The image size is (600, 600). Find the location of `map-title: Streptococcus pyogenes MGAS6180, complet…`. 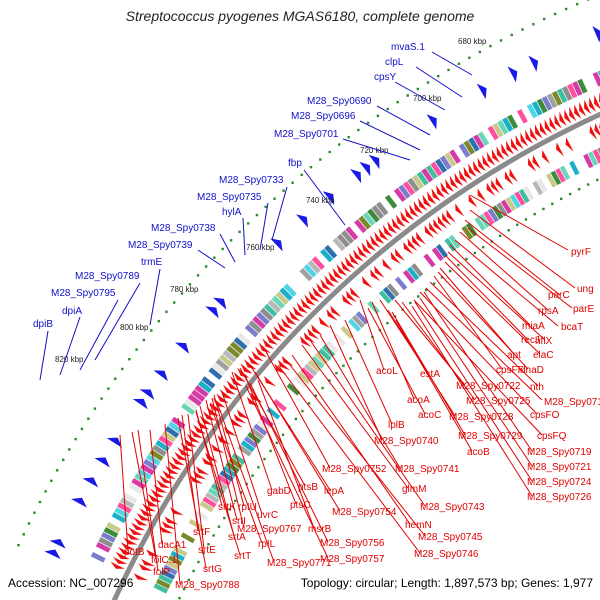

map-title: Streptococcus pyogenes MGAS6180, complet… is located at coordinates (300, 16).